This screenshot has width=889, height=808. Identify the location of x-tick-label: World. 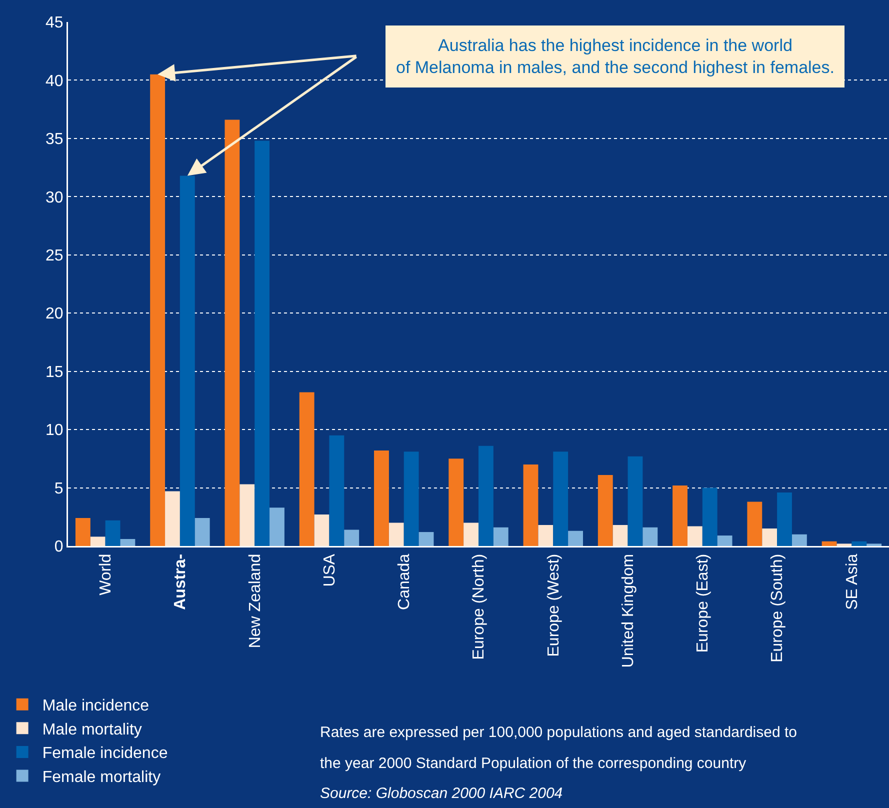
(106, 575).